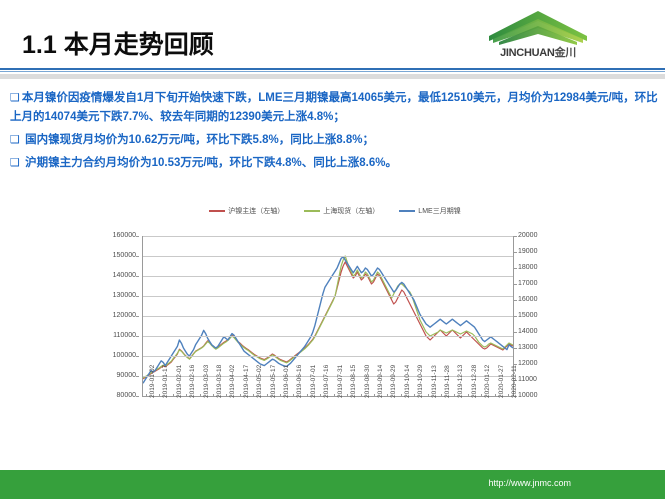  I want to click on right-axis-tick-label: 14000, so click(528, 331).